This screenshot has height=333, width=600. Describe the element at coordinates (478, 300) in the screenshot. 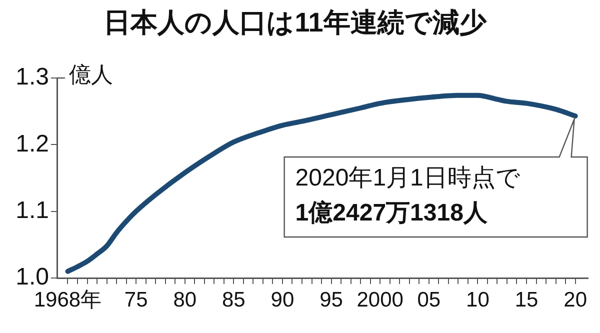

I see `x-tick-label: 10` at that location.